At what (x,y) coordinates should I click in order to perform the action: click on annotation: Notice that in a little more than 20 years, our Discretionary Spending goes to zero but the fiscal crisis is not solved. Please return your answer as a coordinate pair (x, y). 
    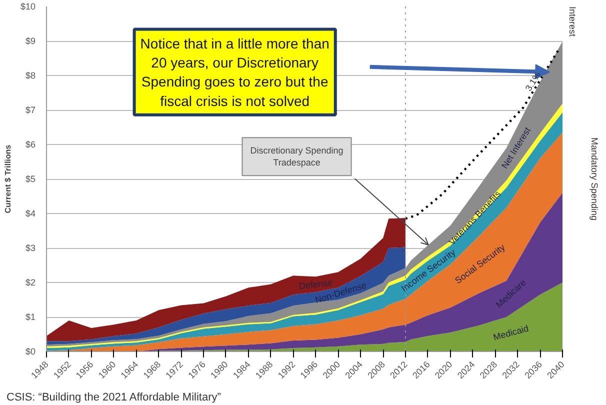
    Looking at the image, I should click on (235, 72).